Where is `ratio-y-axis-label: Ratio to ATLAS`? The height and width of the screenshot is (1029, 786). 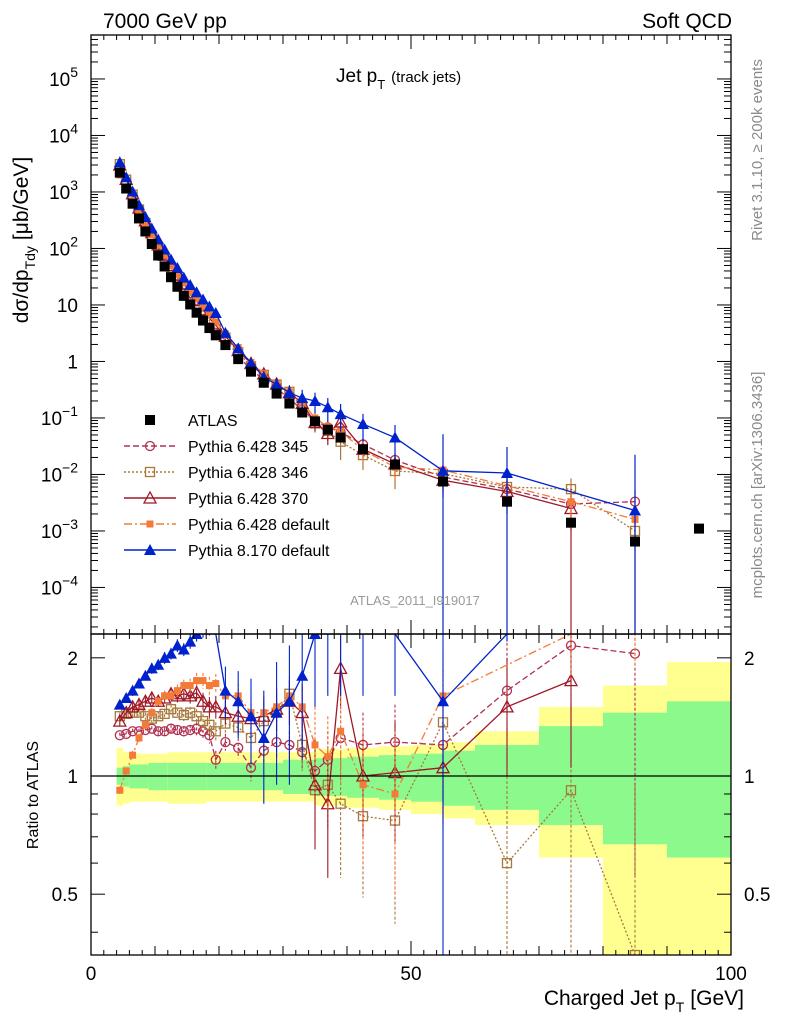 ratio-y-axis-label: Ratio to ATLAS is located at coordinates (33, 795).